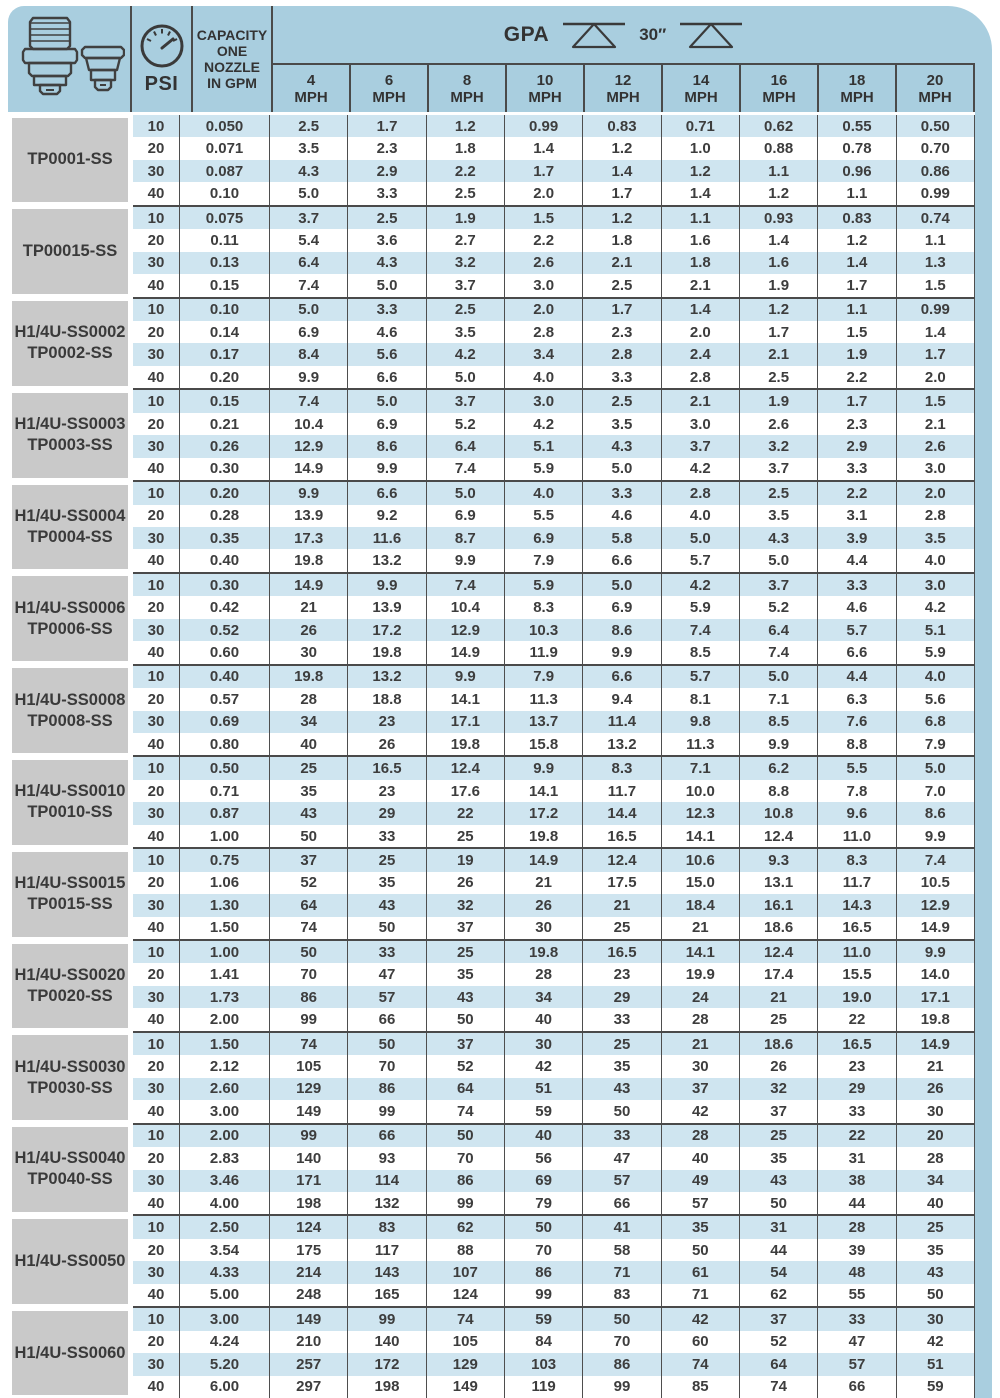  I want to click on gpa-value-cell: 58, so click(622, 1250).